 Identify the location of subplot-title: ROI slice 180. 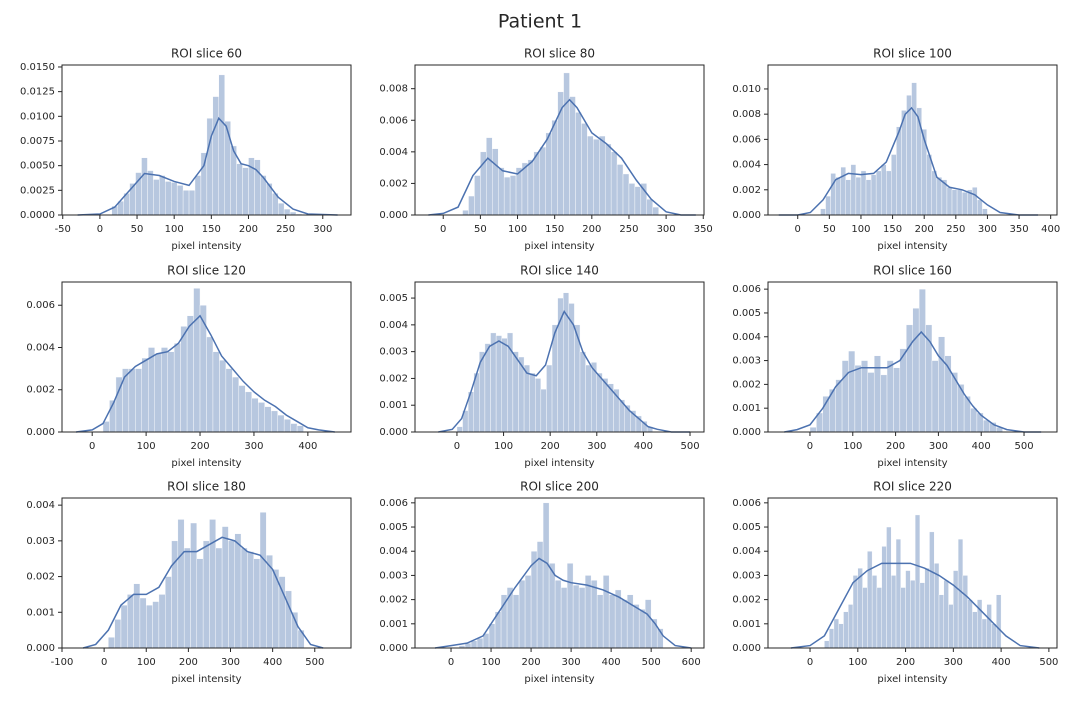
(206, 487).